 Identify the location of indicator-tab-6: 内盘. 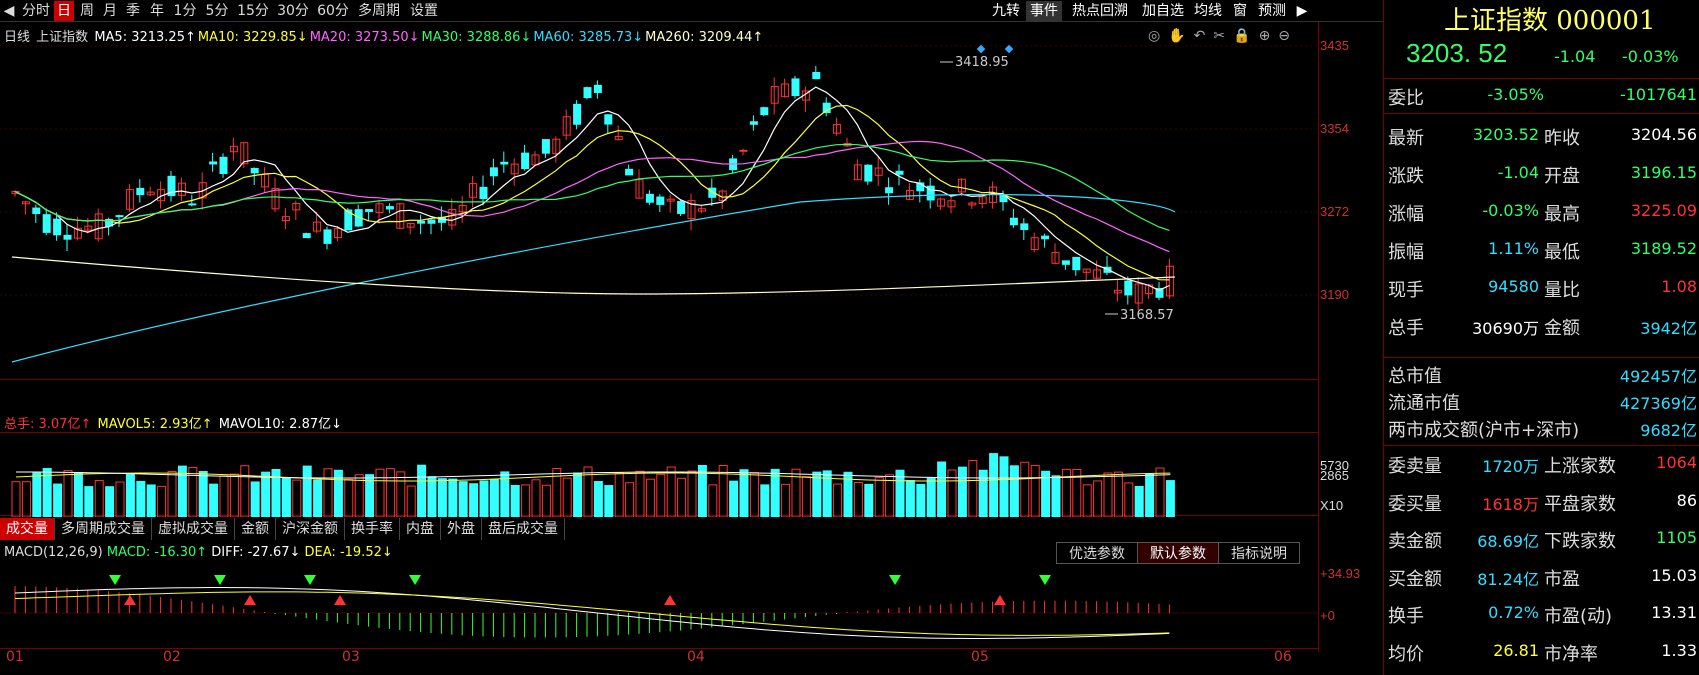
(420, 529).